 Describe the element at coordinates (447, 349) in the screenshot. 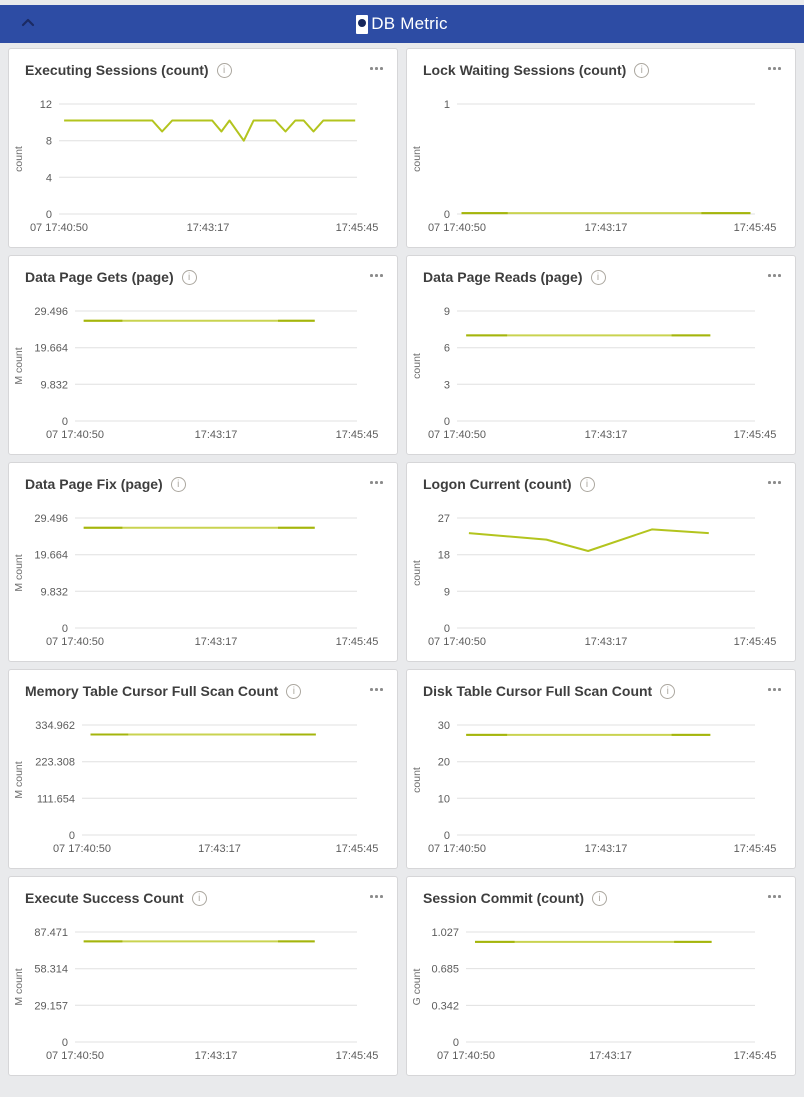

I see `y-tick-label: 6` at that location.